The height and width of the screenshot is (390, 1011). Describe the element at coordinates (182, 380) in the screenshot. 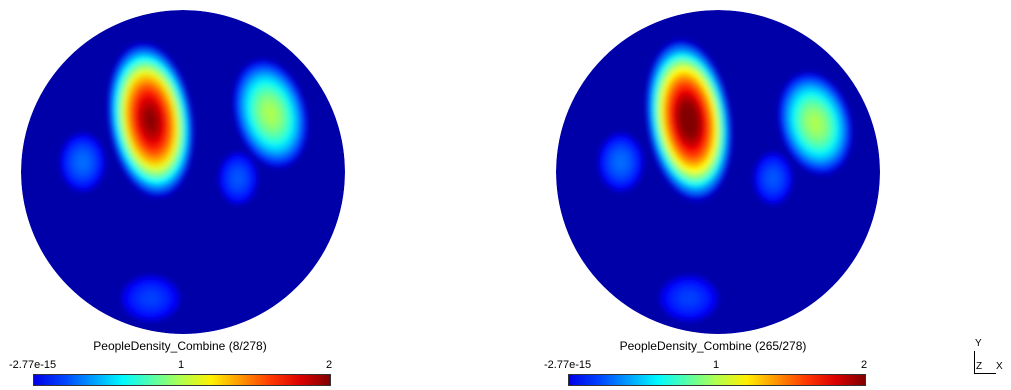

I see `colorbar-left` at that location.